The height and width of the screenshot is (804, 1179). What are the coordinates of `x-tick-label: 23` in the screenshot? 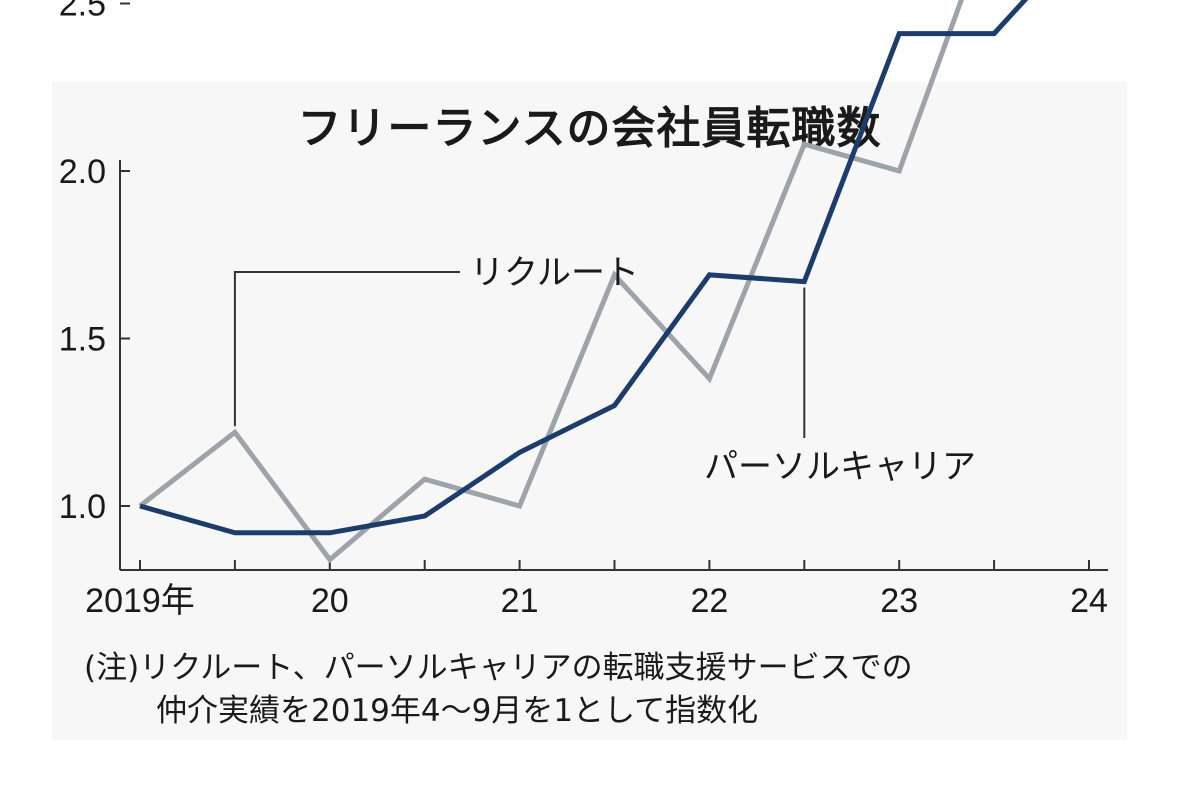 It's located at (899, 601).